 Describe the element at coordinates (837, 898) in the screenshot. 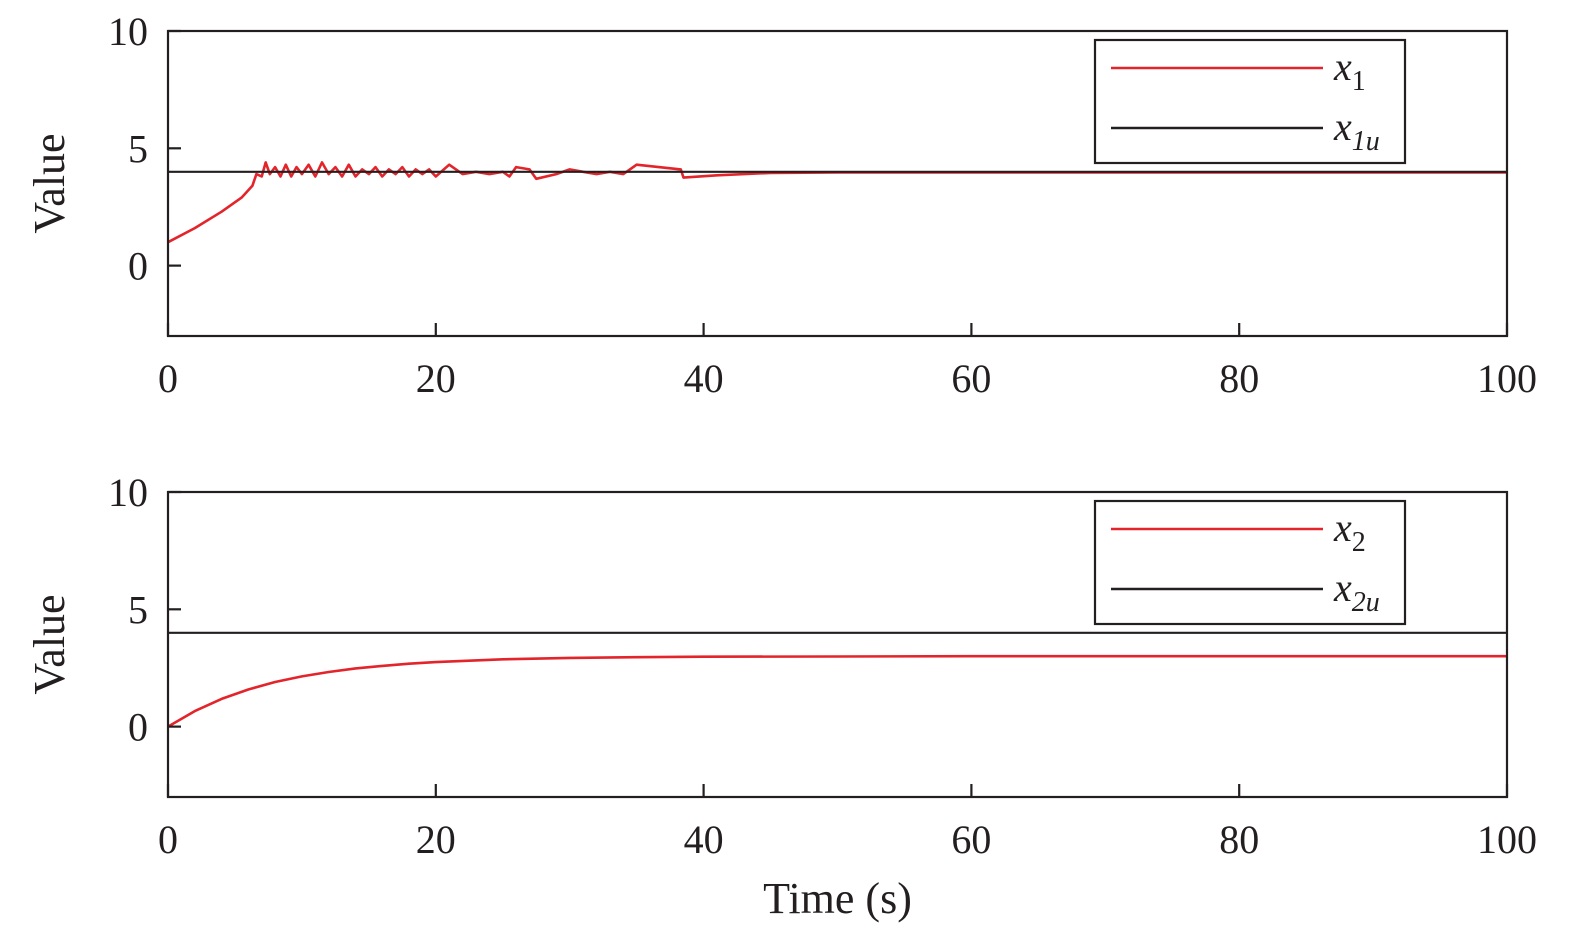

I see `x-axis-label: Time (s)` at that location.